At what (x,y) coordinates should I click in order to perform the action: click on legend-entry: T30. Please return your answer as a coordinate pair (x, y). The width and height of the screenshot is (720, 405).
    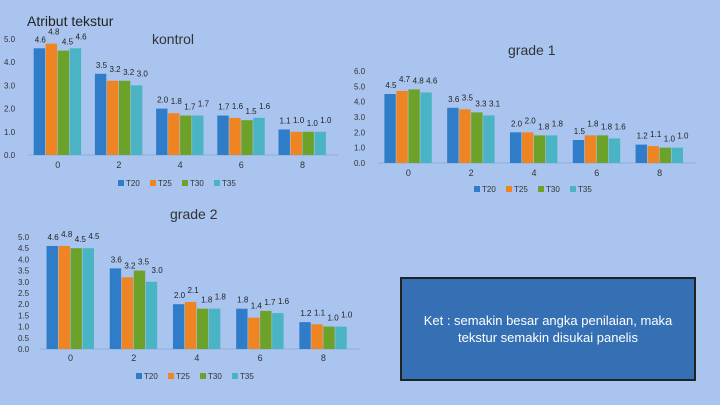
    Looking at the image, I should click on (197, 183).